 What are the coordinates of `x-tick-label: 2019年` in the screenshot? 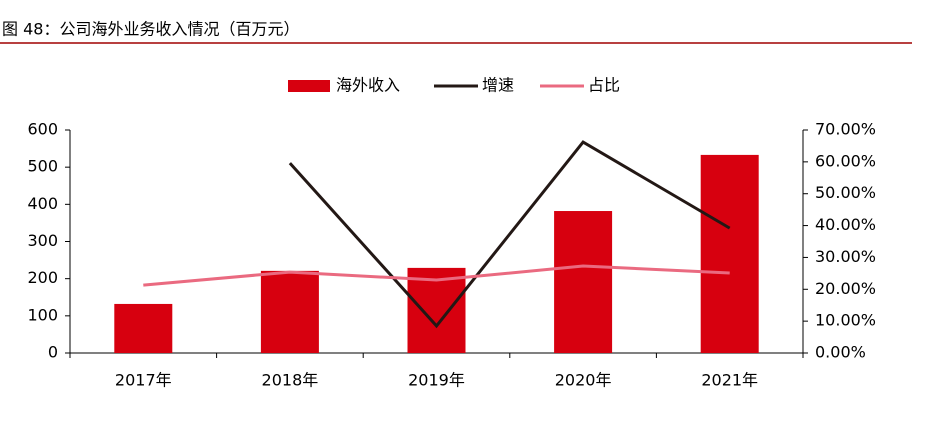 It's located at (436, 380).